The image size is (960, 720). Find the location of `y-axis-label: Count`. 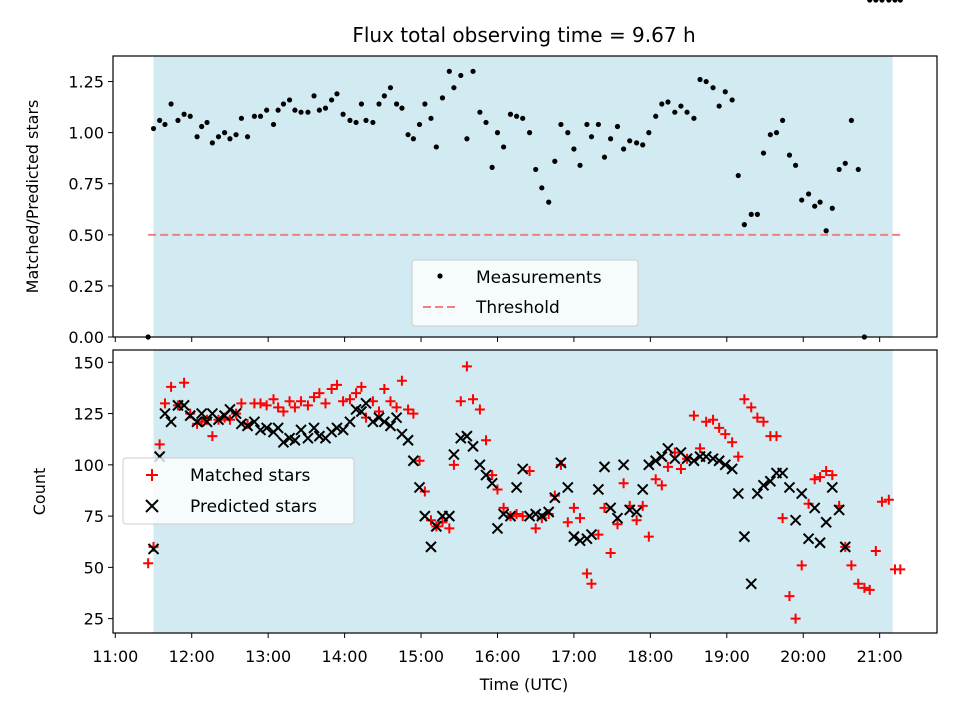

y-axis-label: Count is located at coordinates (39, 492).